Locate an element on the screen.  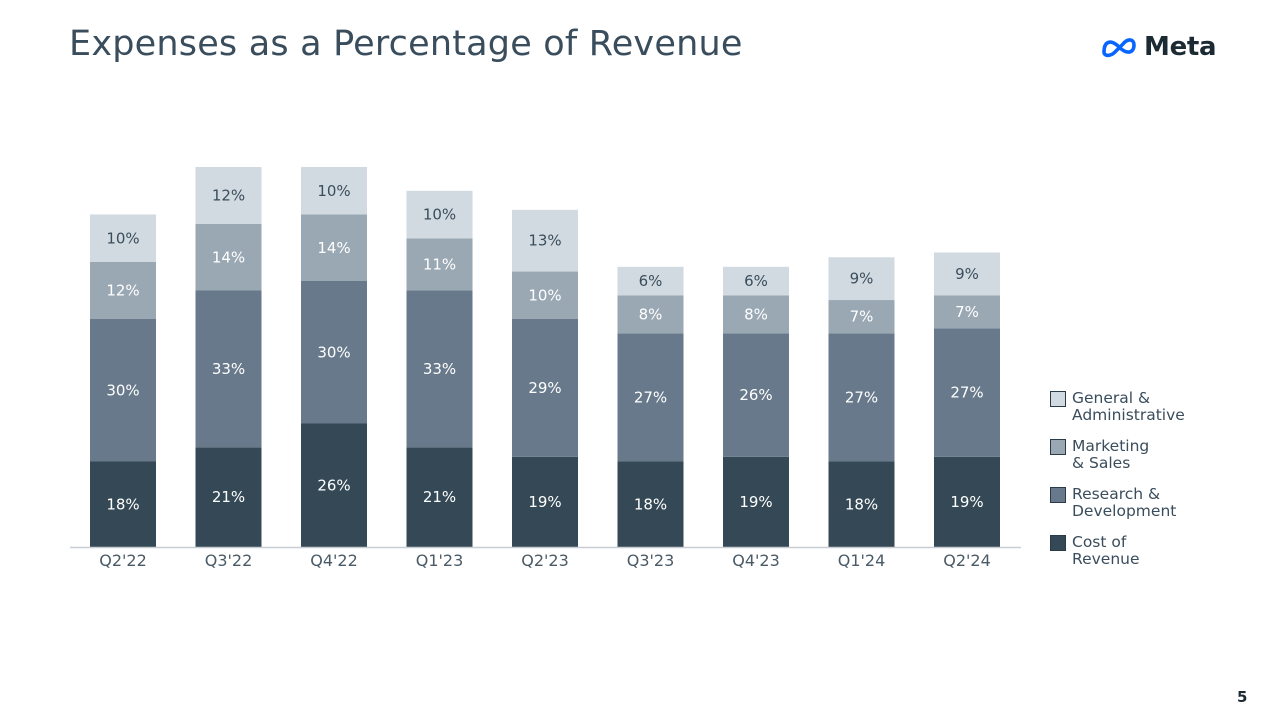
legend-item: Research & Development is located at coordinates (1131, 503).